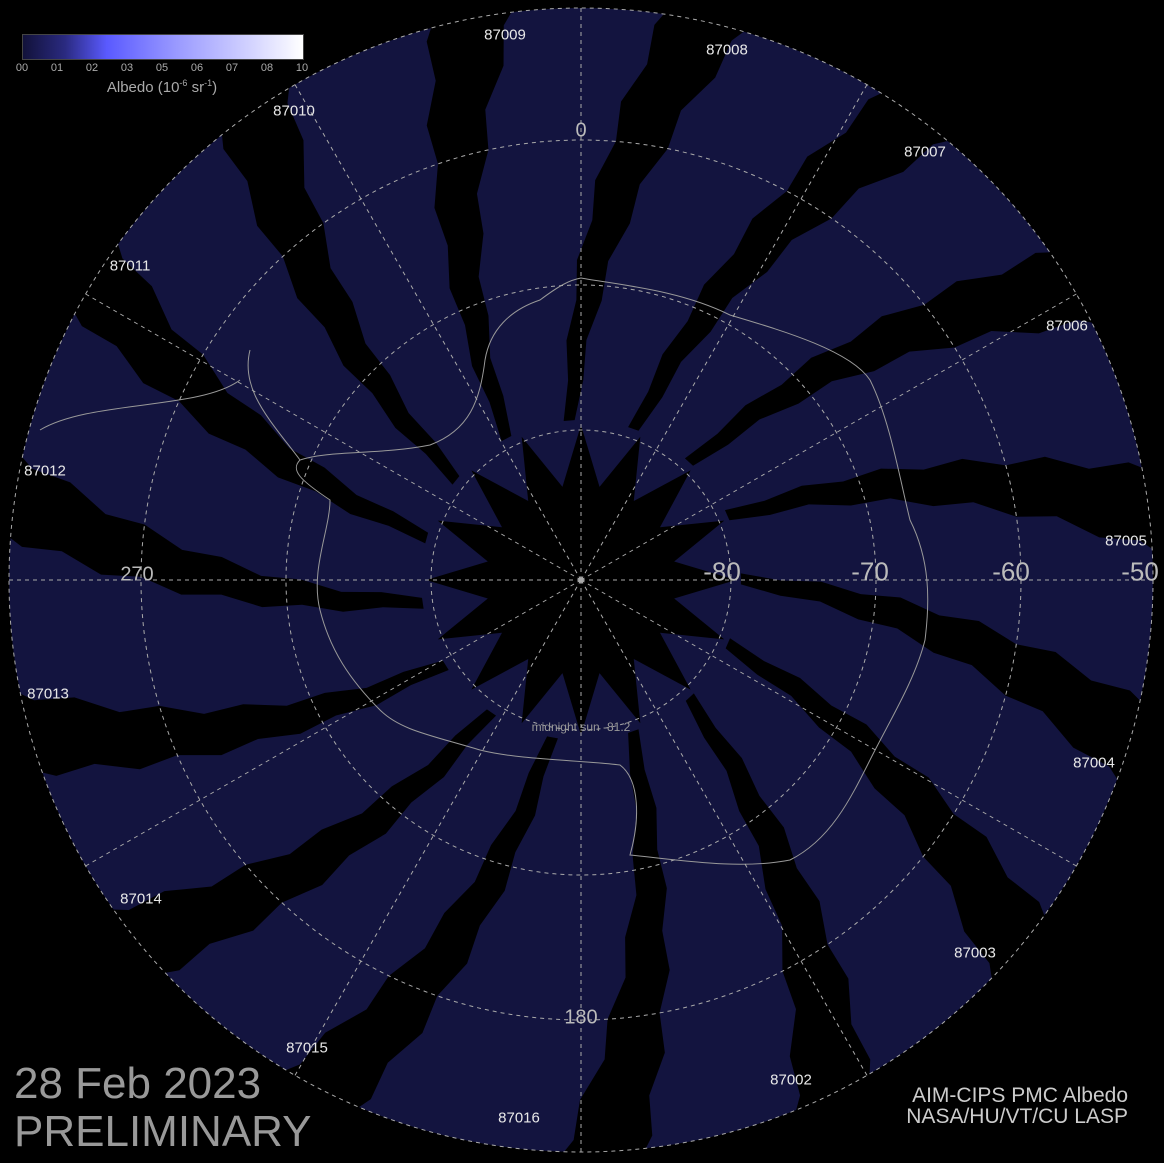  Describe the element at coordinates (162, 68) in the screenshot. I see `colorbar-tick: 05` at that location.